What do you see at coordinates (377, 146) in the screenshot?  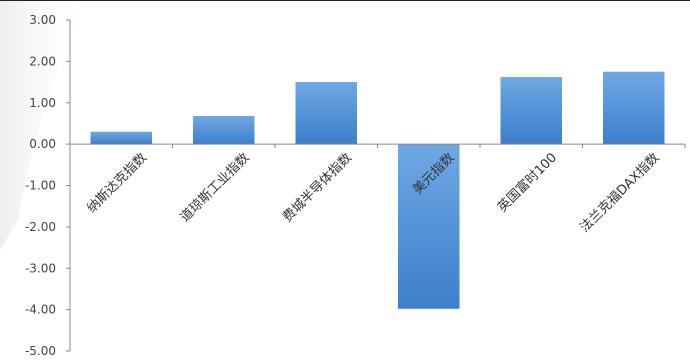 I see `x-axis-baseline` at bounding box center [377, 146].